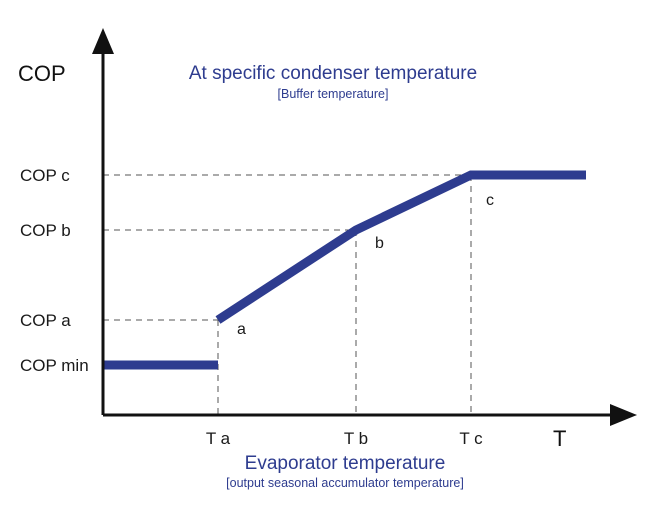  I want to click on x-tick-label: T c, so click(471, 438).